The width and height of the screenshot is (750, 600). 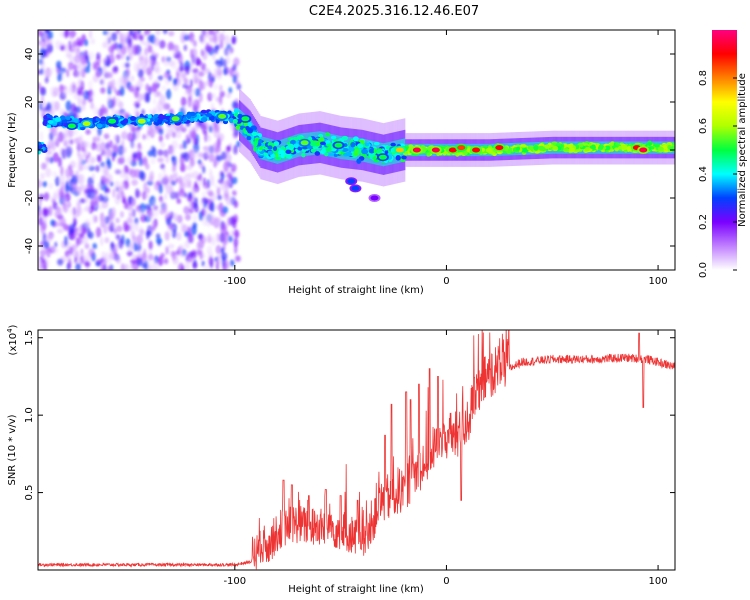 I want to click on y-tick-label: -20, so click(x=29, y=198).